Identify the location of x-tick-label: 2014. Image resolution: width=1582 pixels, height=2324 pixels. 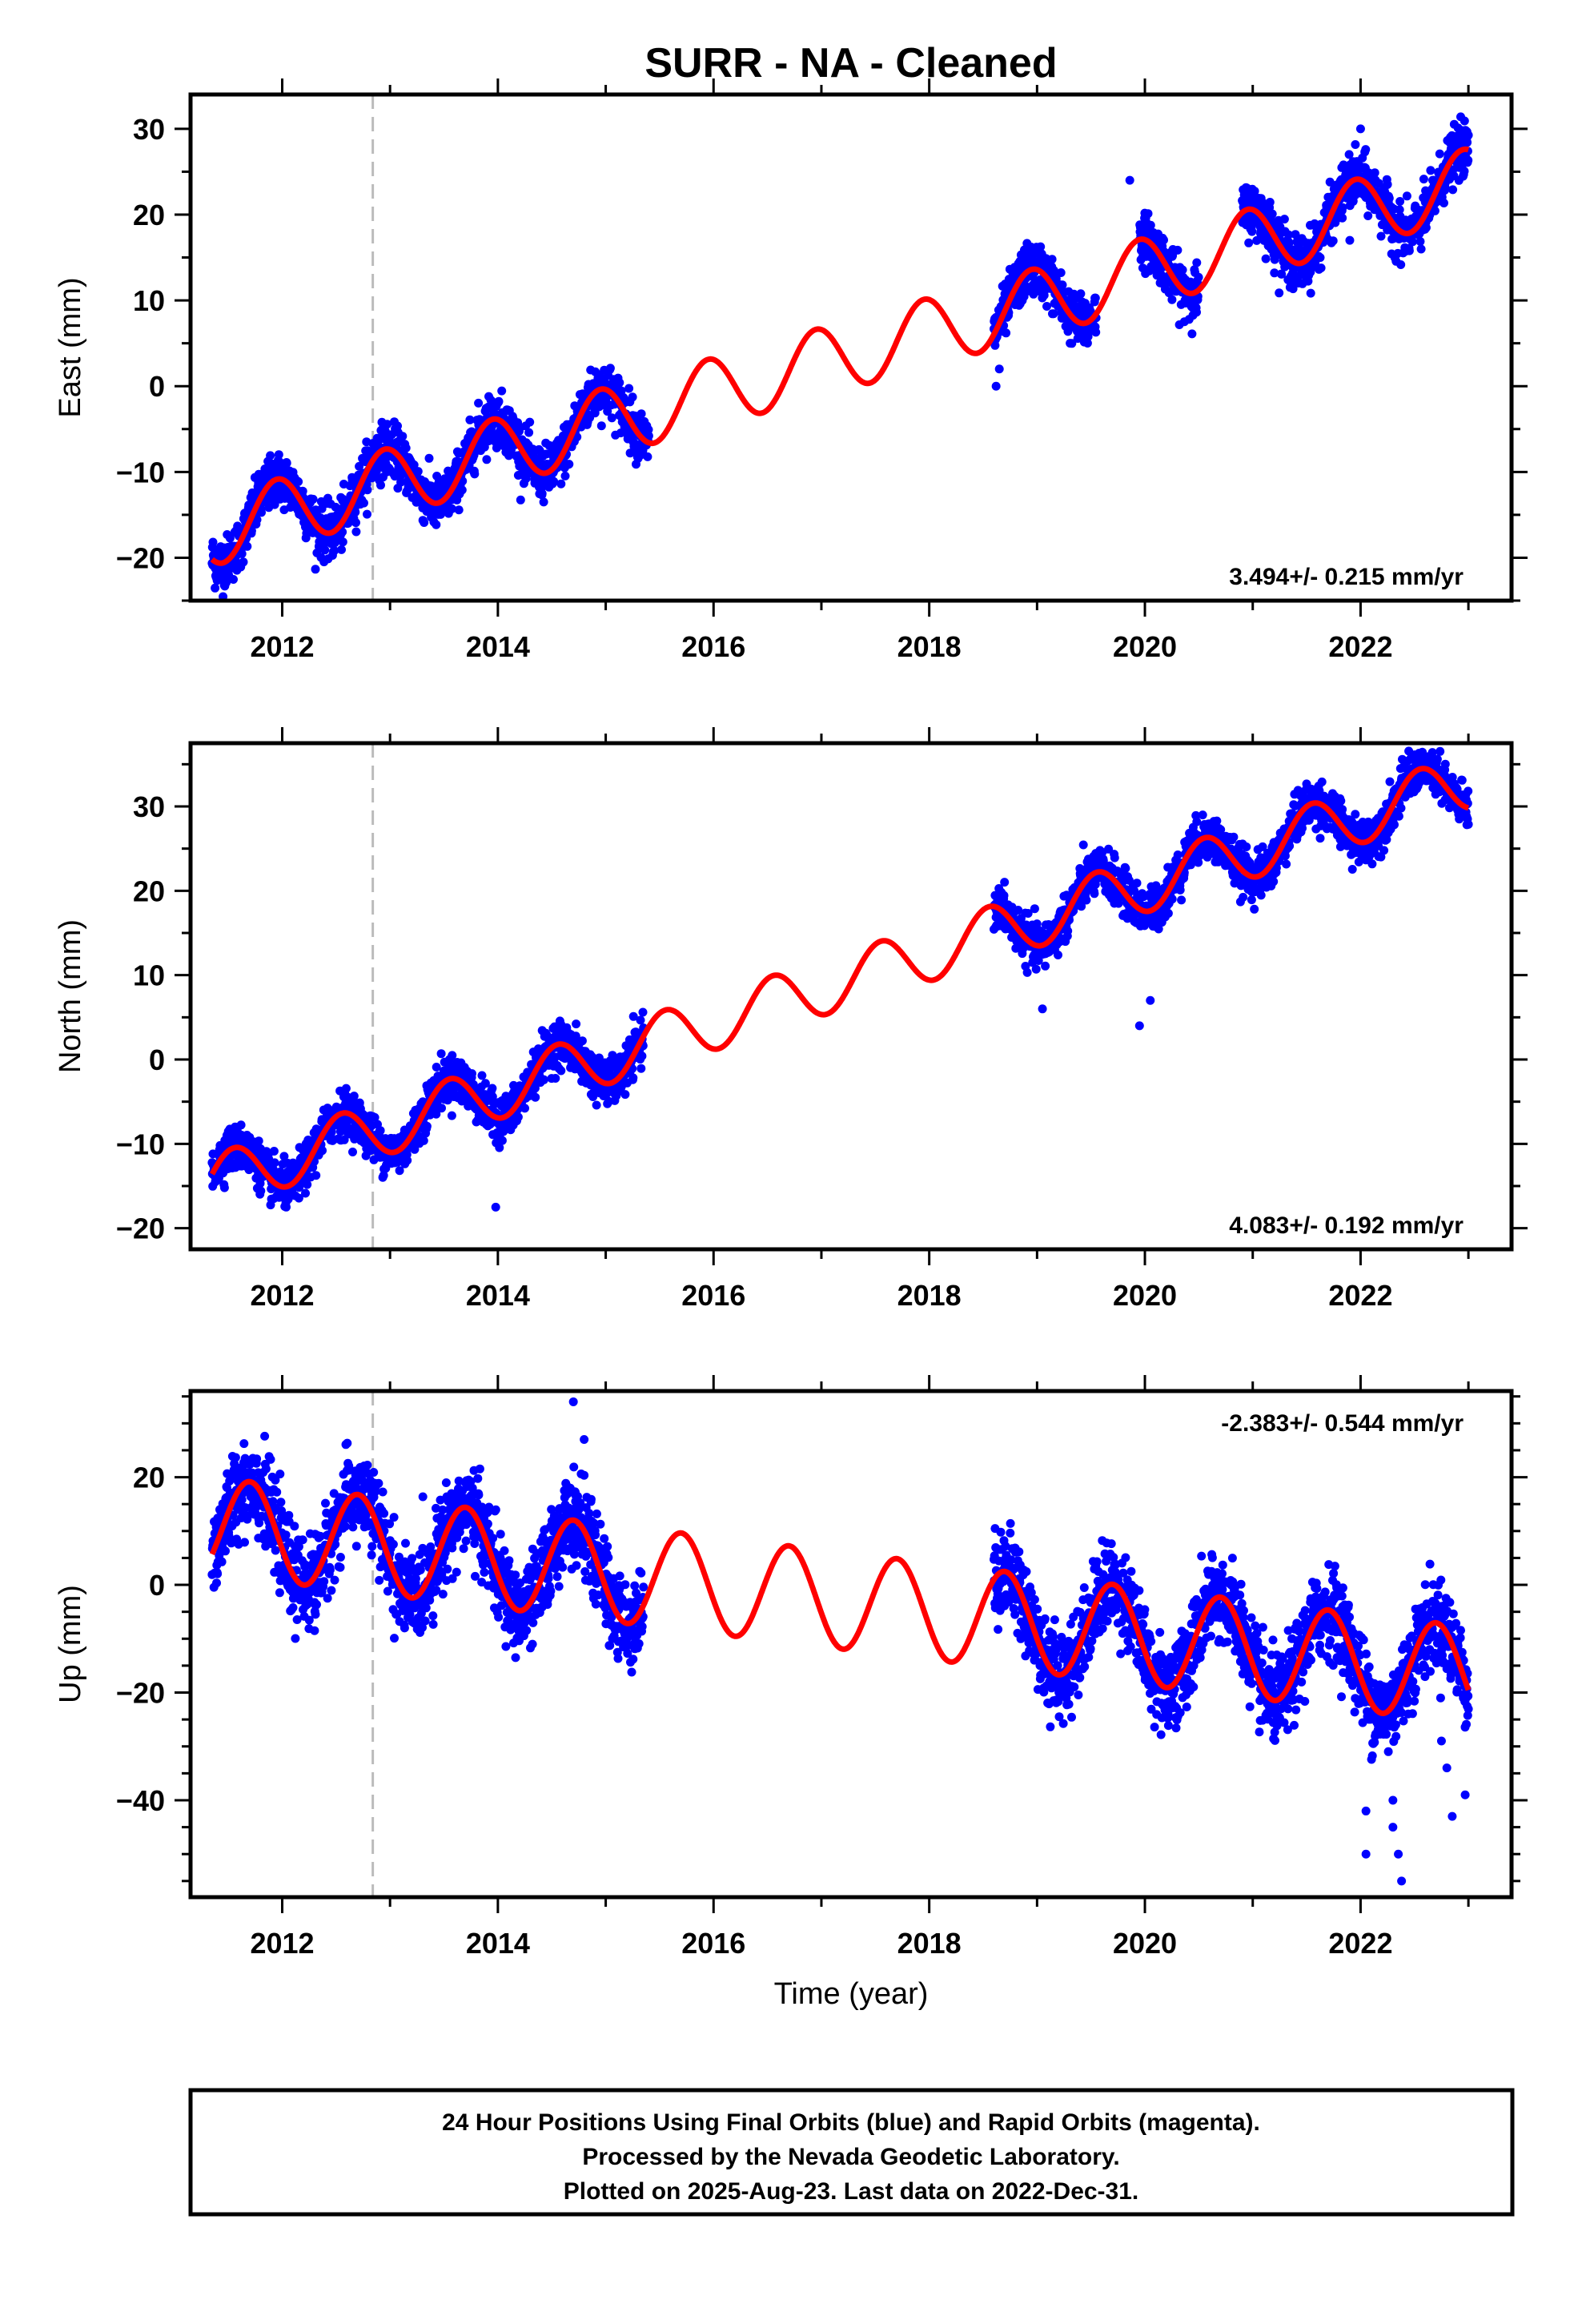
(498, 646).